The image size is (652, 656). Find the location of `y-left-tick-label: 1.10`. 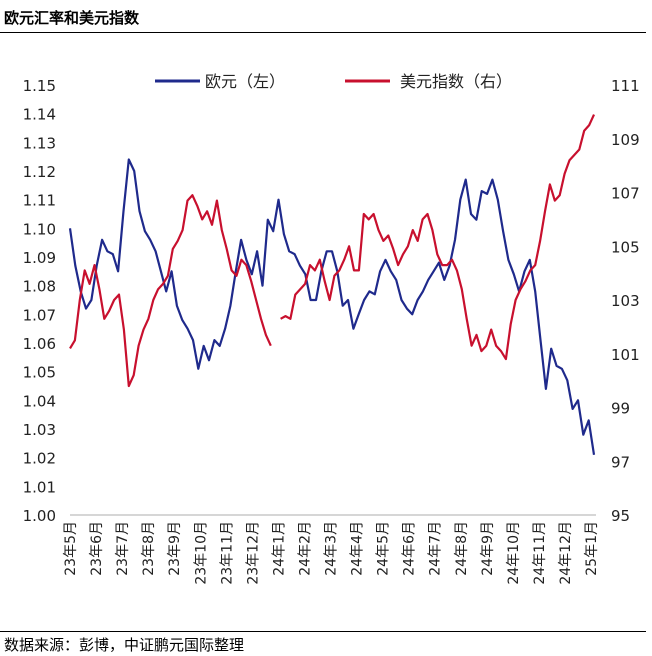

y-left-tick-label: 1.10 is located at coordinates (39, 229).